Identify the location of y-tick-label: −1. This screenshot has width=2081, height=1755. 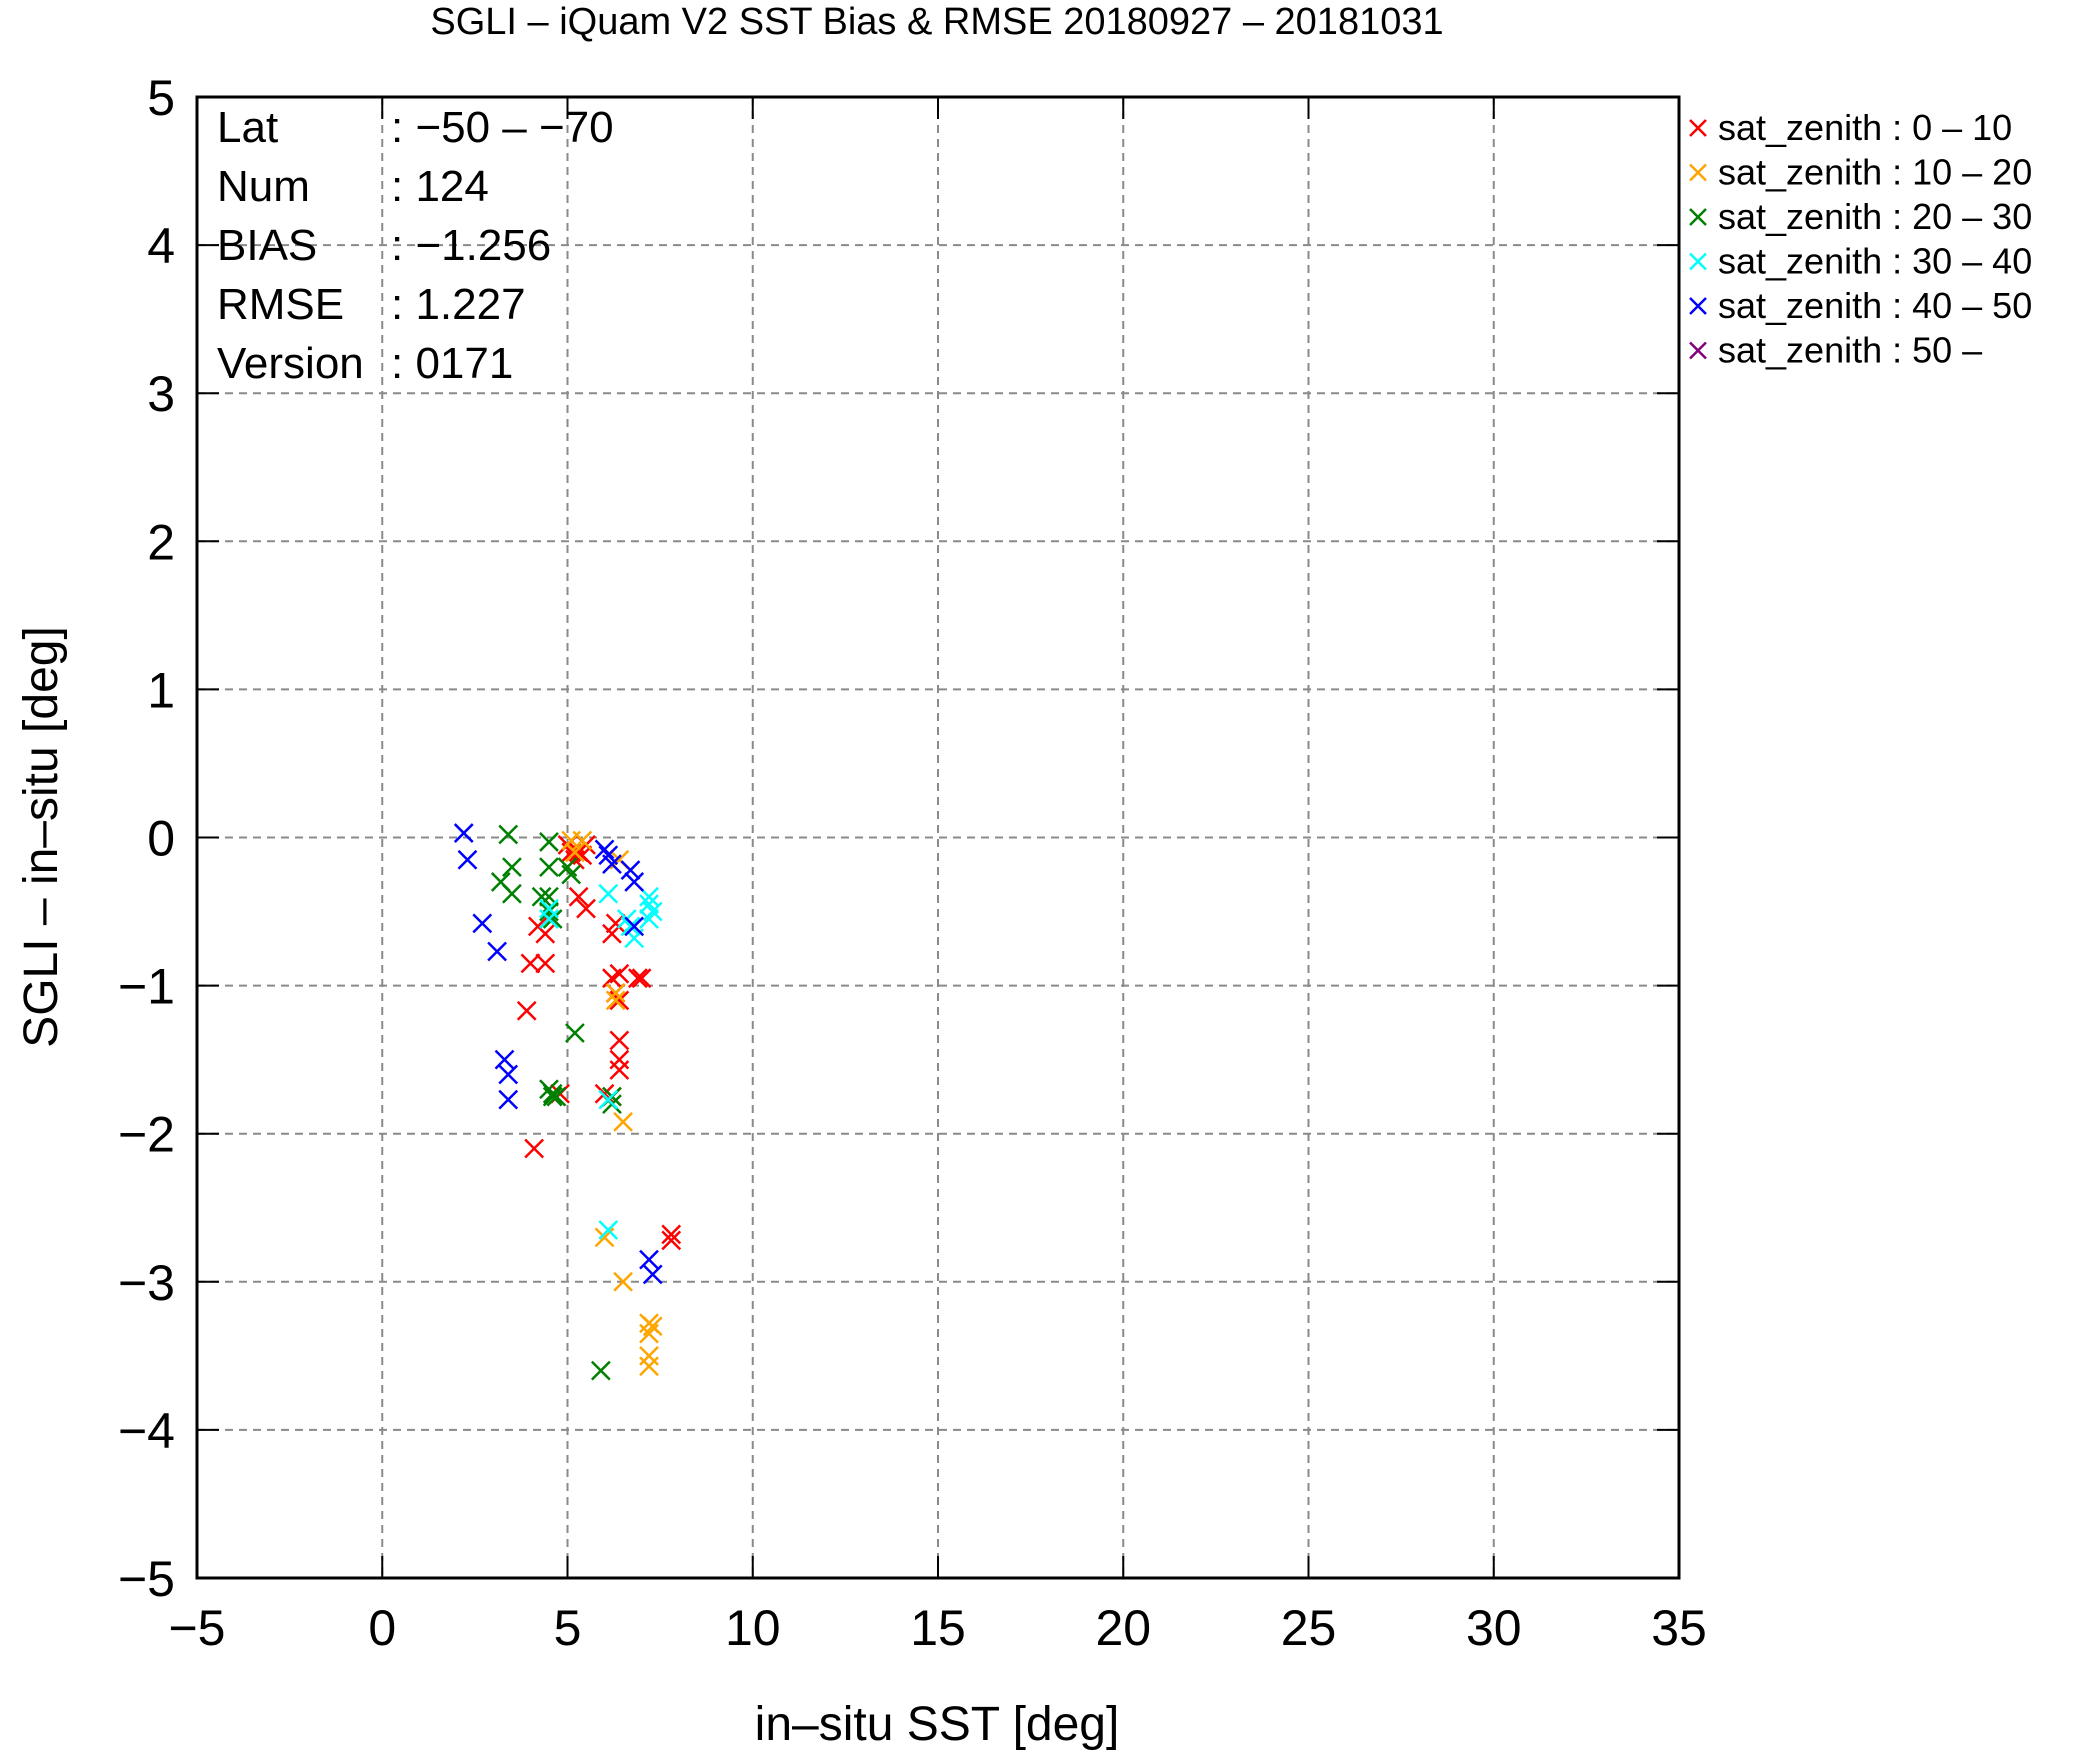
(146, 987).